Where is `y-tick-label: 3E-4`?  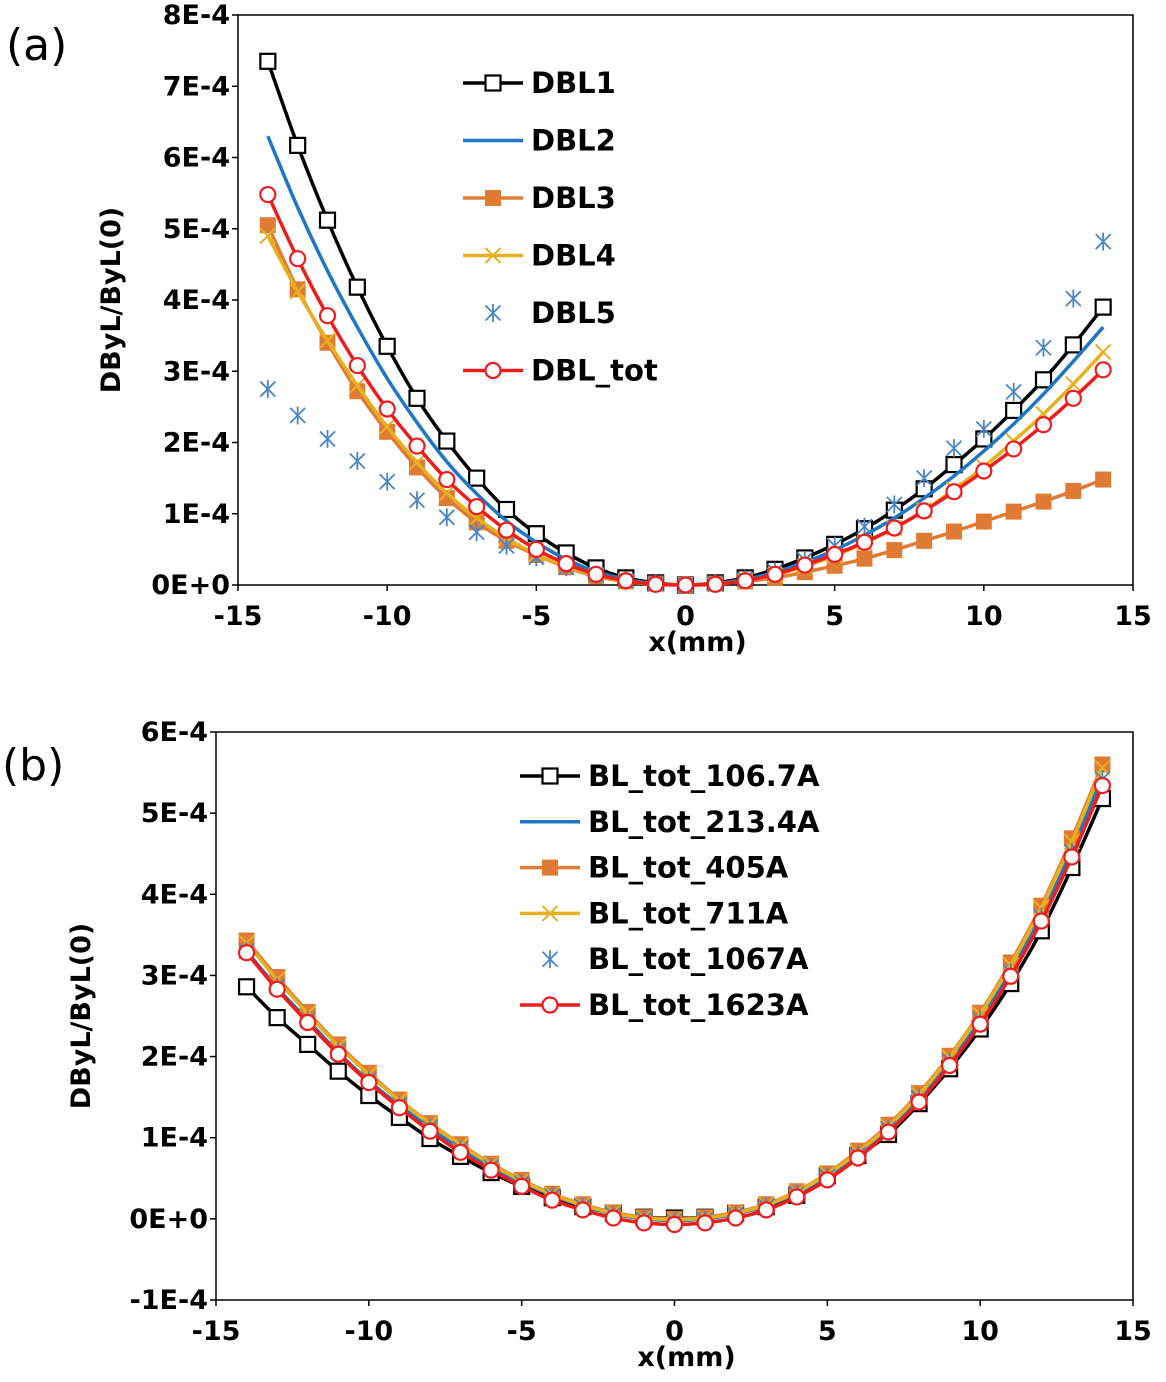 y-tick-label: 3E-4 is located at coordinates (196, 371).